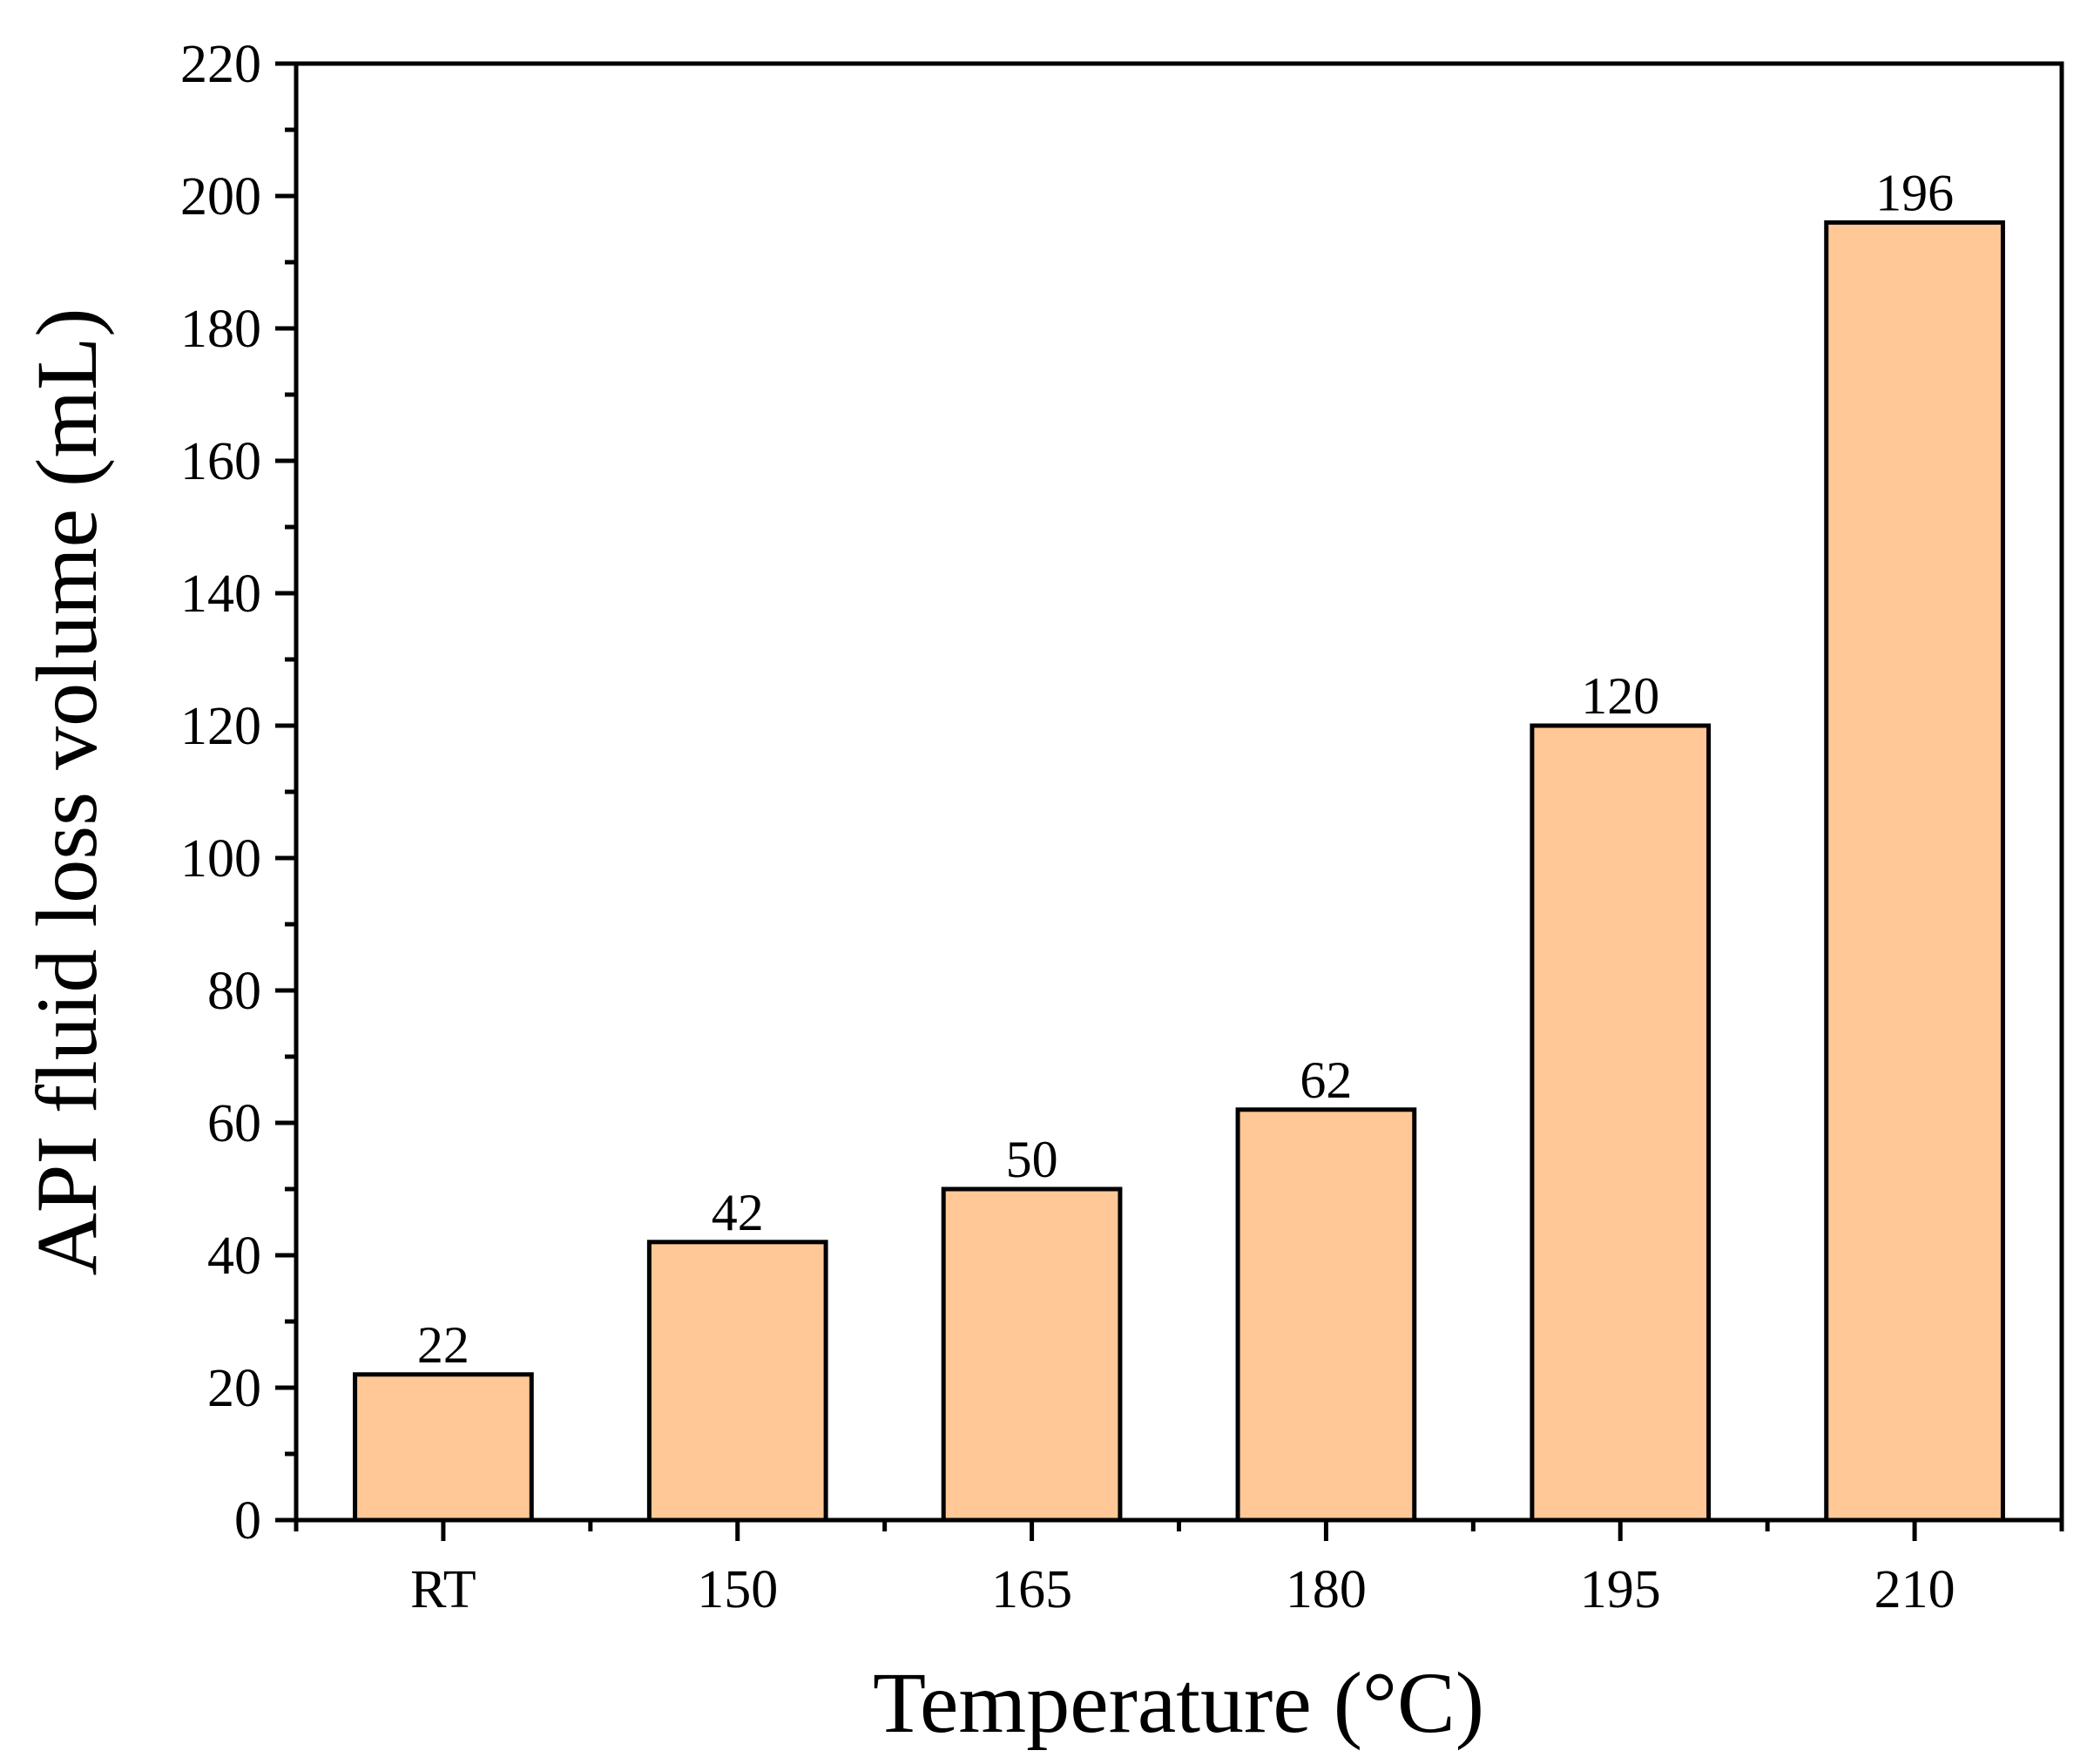 Image resolution: width=2087 pixels, height=1764 pixels. What do you see at coordinates (1032, 1159) in the screenshot?
I see `data-label-165: 50` at bounding box center [1032, 1159].